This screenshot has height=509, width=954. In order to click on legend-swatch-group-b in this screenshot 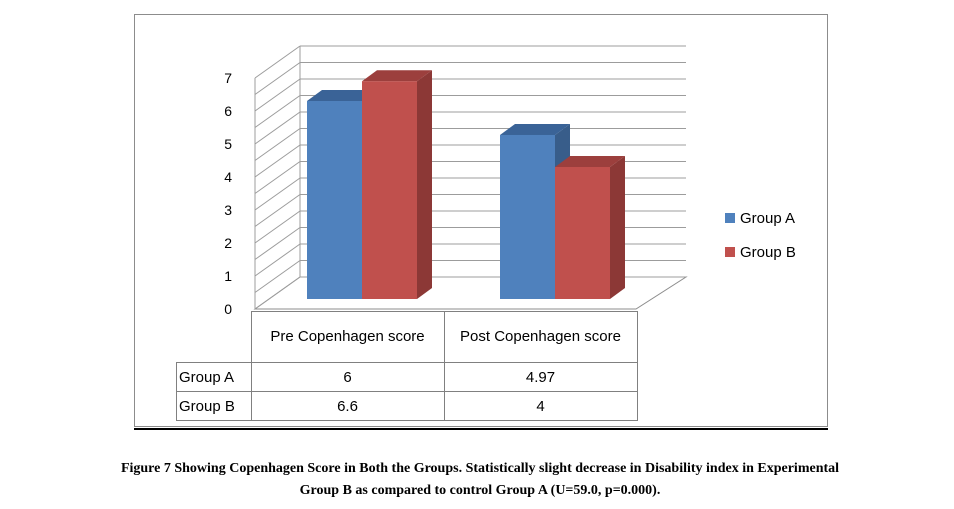, I will do `click(730, 252)`.